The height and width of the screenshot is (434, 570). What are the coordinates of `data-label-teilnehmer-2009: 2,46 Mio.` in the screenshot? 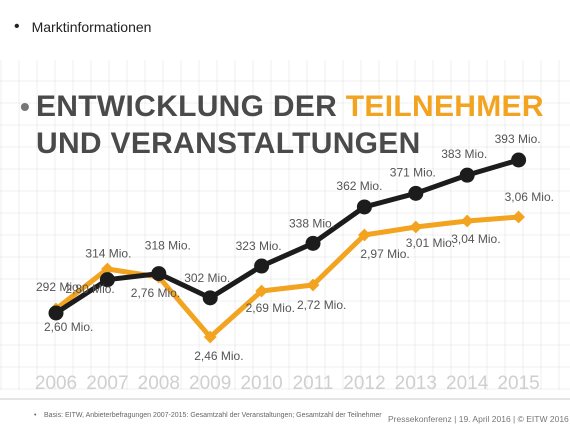 It's located at (218, 356).